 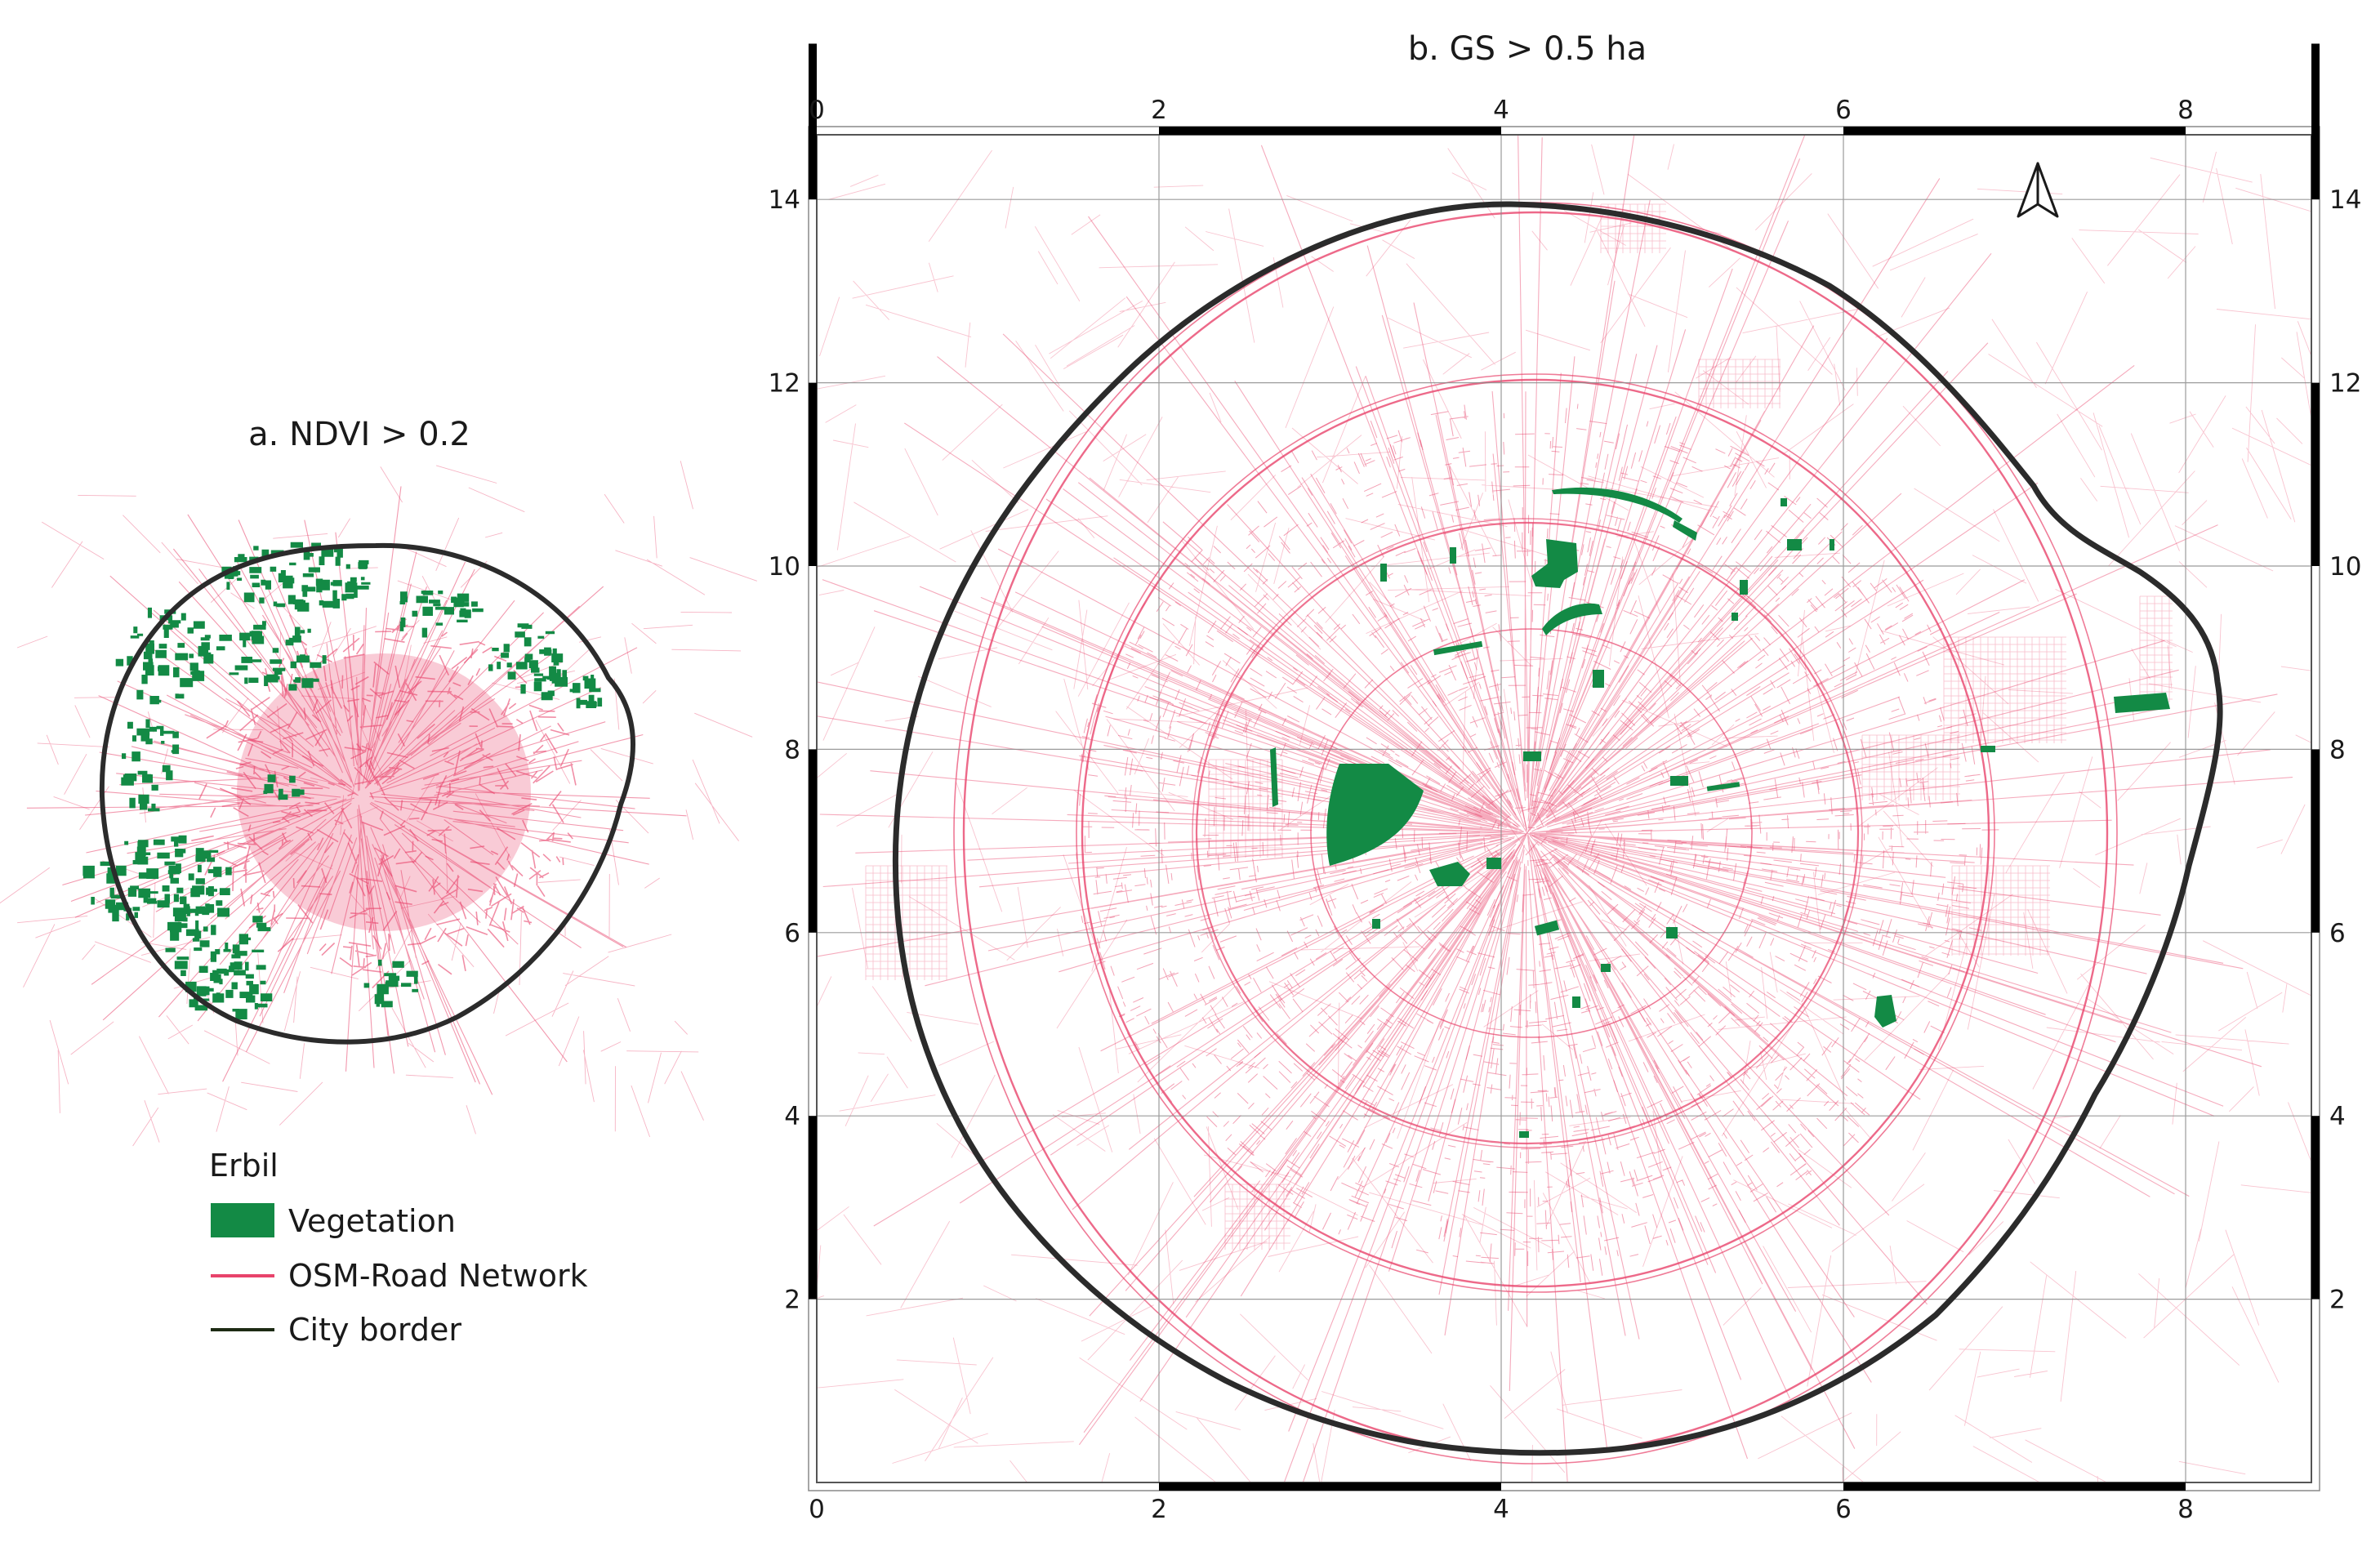 What do you see at coordinates (792, 1300) in the screenshot?
I see `y-tick-left-2: 2` at bounding box center [792, 1300].